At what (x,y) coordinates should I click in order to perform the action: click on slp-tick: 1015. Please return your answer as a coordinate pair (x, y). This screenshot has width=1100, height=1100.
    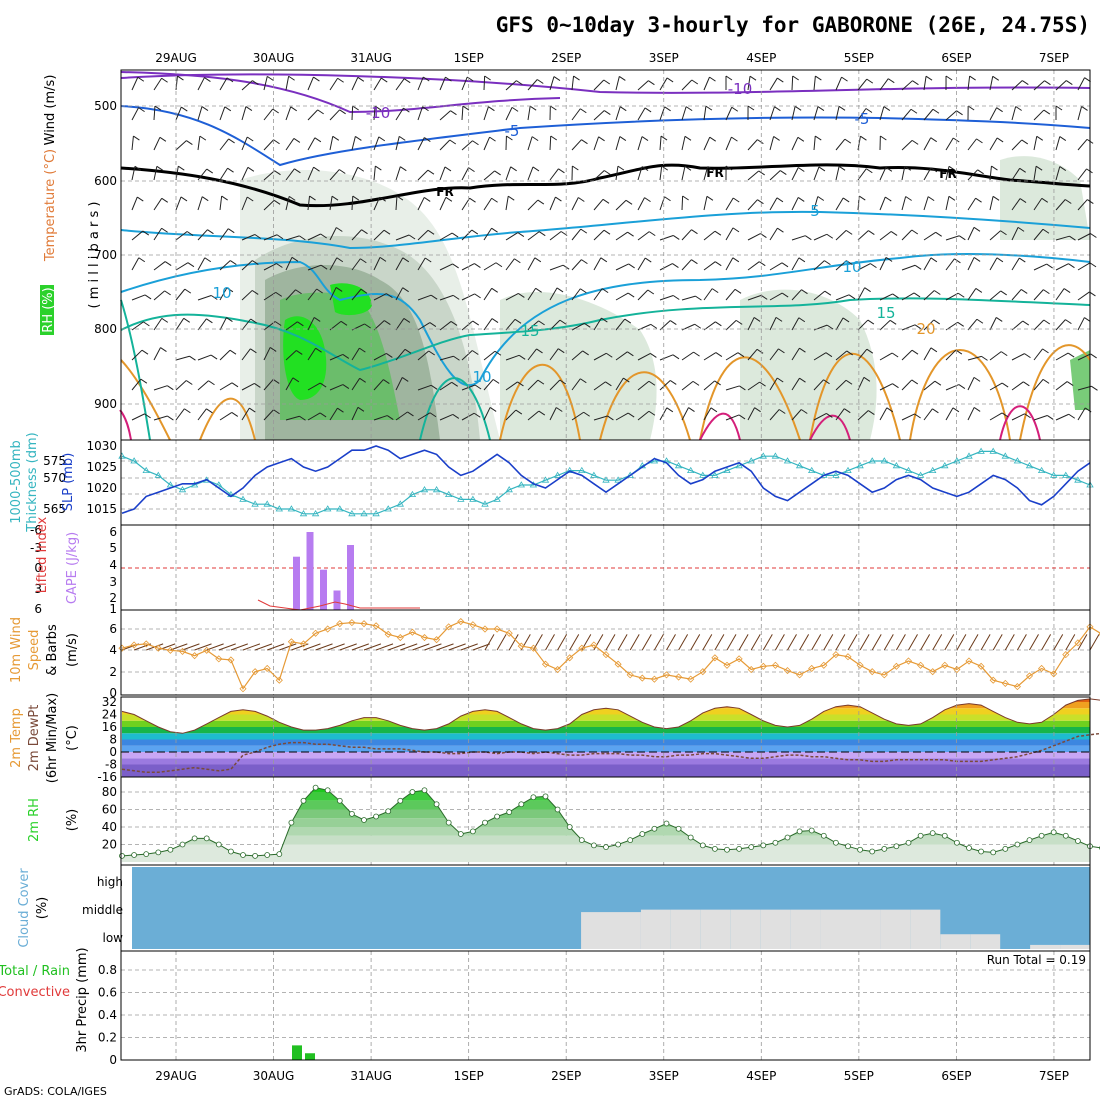
    Looking at the image, I should click on (101, 509).